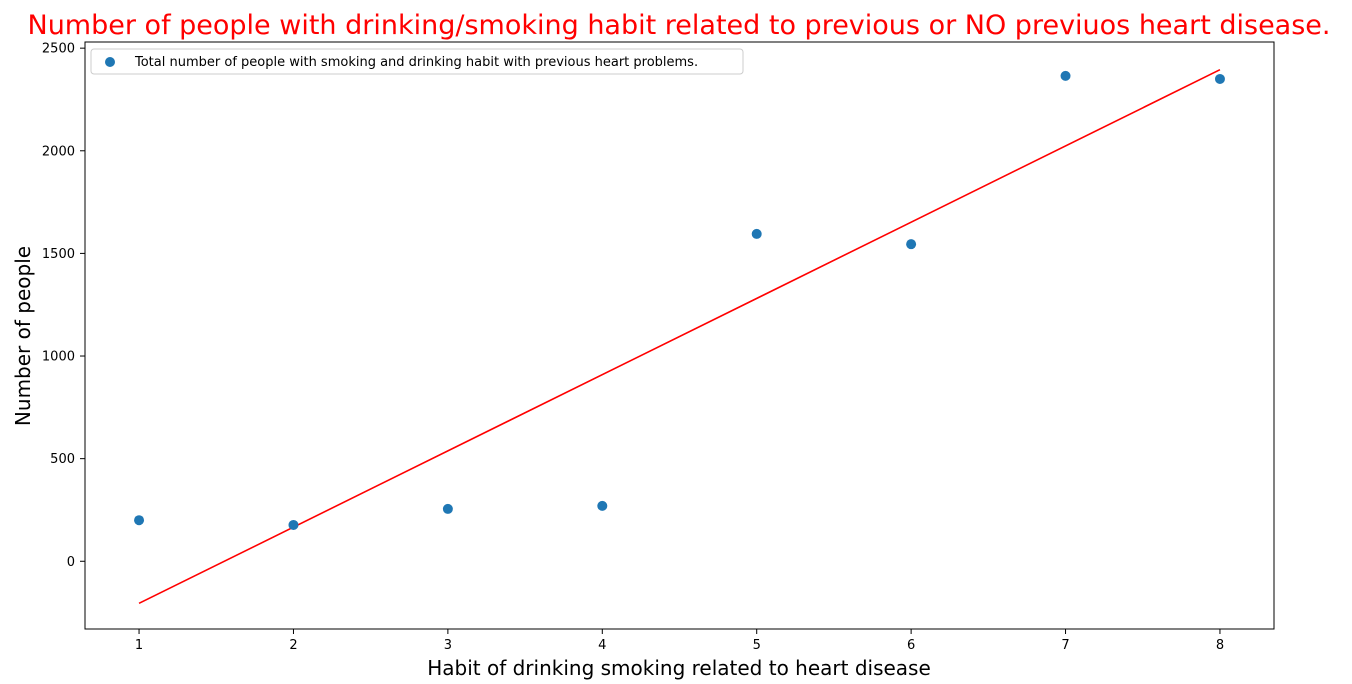  Describe the element at coordinates (71, 562) in the screenshot. I see `y-tick-label: 0` at that location.